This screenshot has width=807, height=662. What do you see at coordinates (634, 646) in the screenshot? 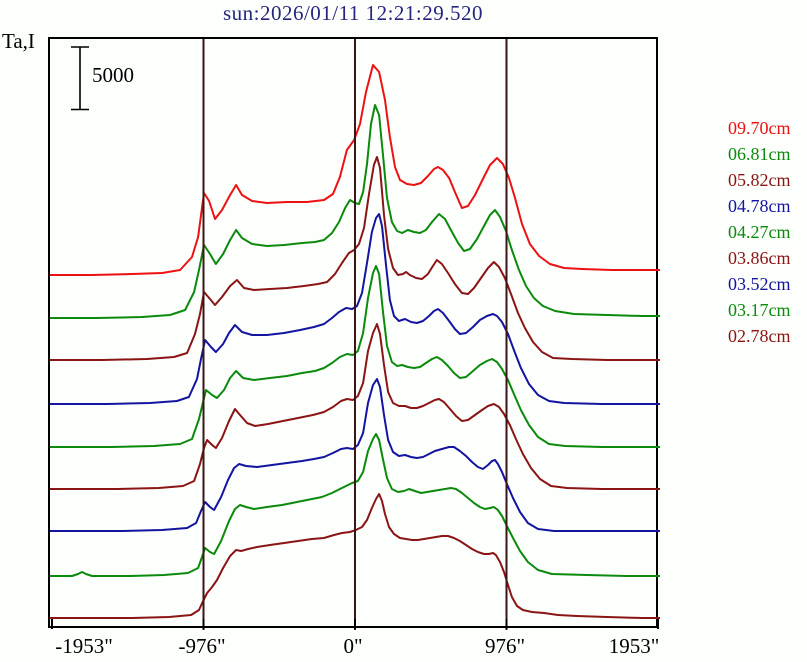
I see `x-tick-label-4: 1953"` at bounding box center [634, 646].